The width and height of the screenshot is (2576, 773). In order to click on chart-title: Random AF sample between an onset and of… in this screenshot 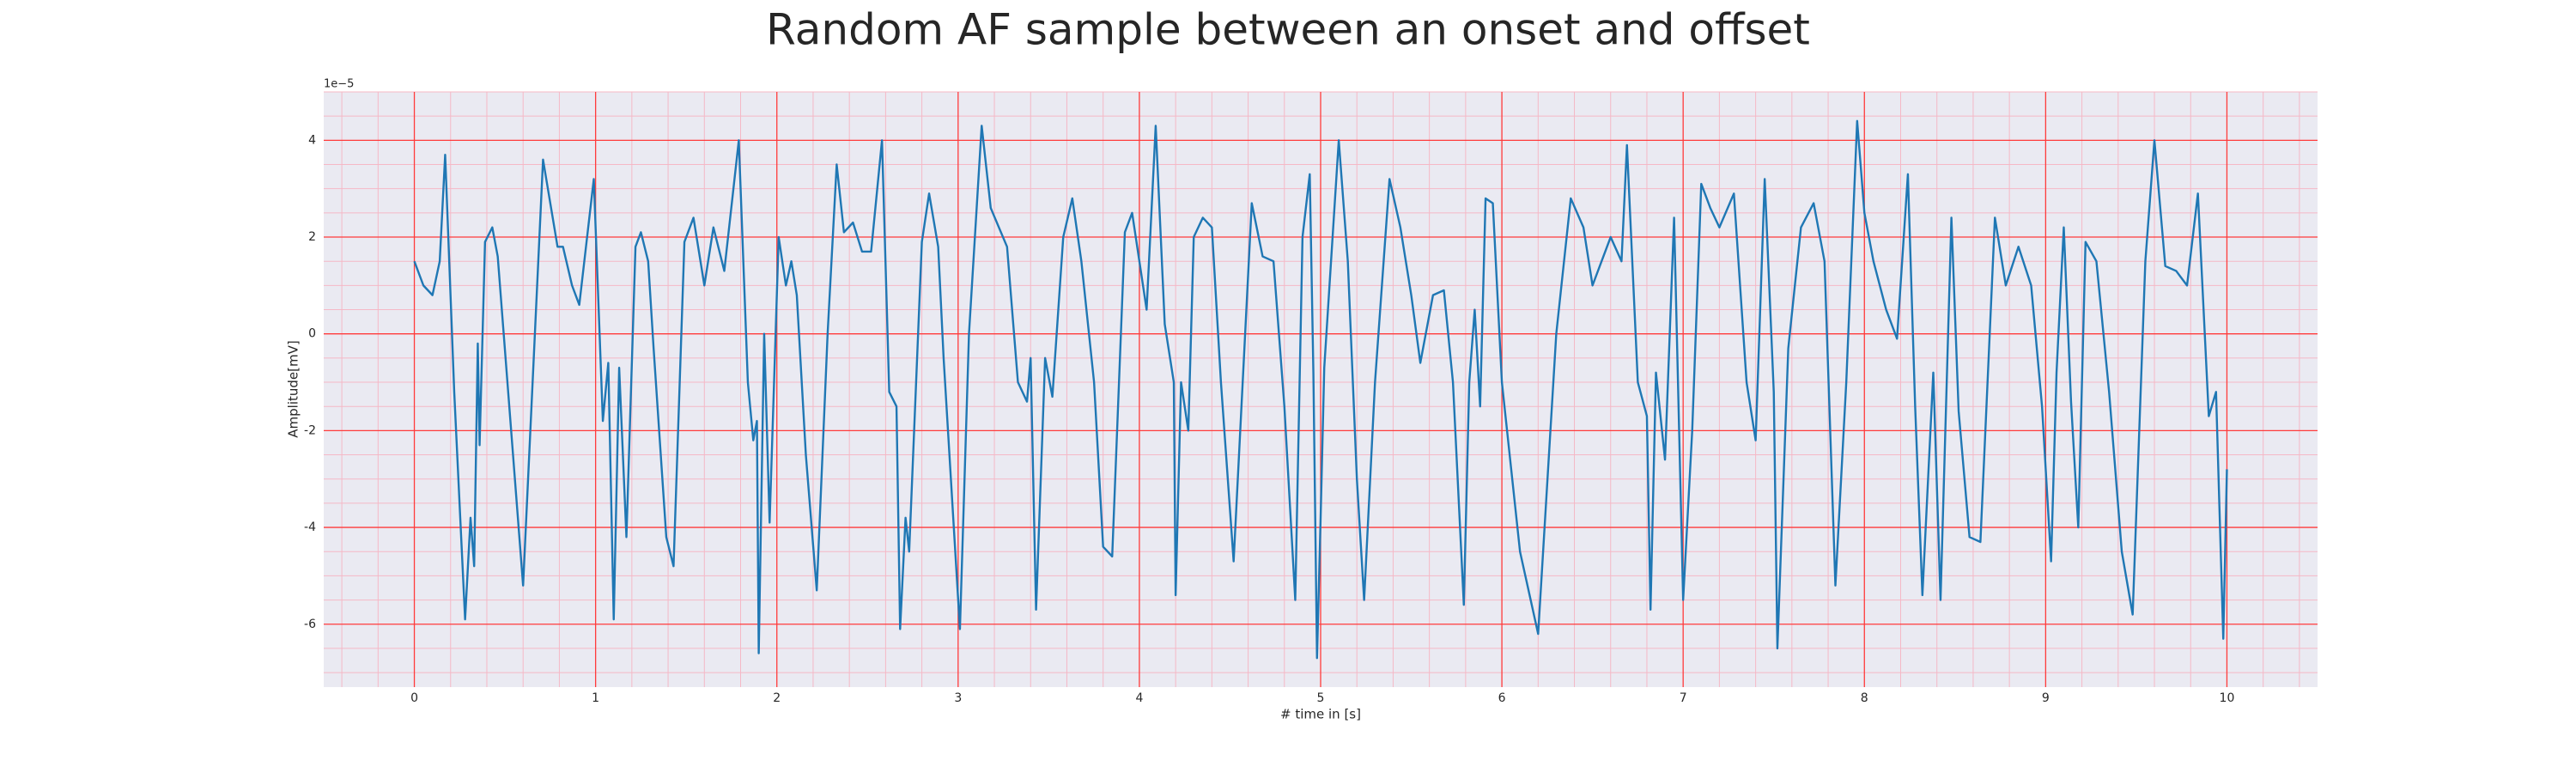, I will do `click(1288, 30)`.